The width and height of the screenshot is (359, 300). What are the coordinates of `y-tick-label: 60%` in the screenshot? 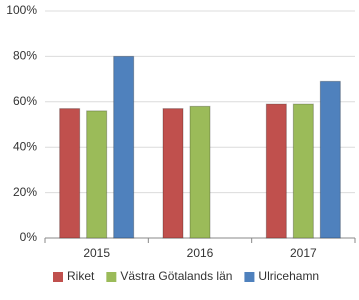 It's located at (25, 101).